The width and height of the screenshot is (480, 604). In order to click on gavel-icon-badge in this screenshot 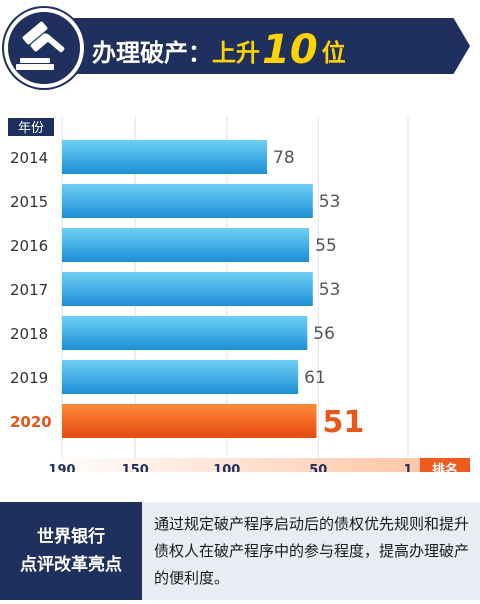, I will do `click(44, 48)`.